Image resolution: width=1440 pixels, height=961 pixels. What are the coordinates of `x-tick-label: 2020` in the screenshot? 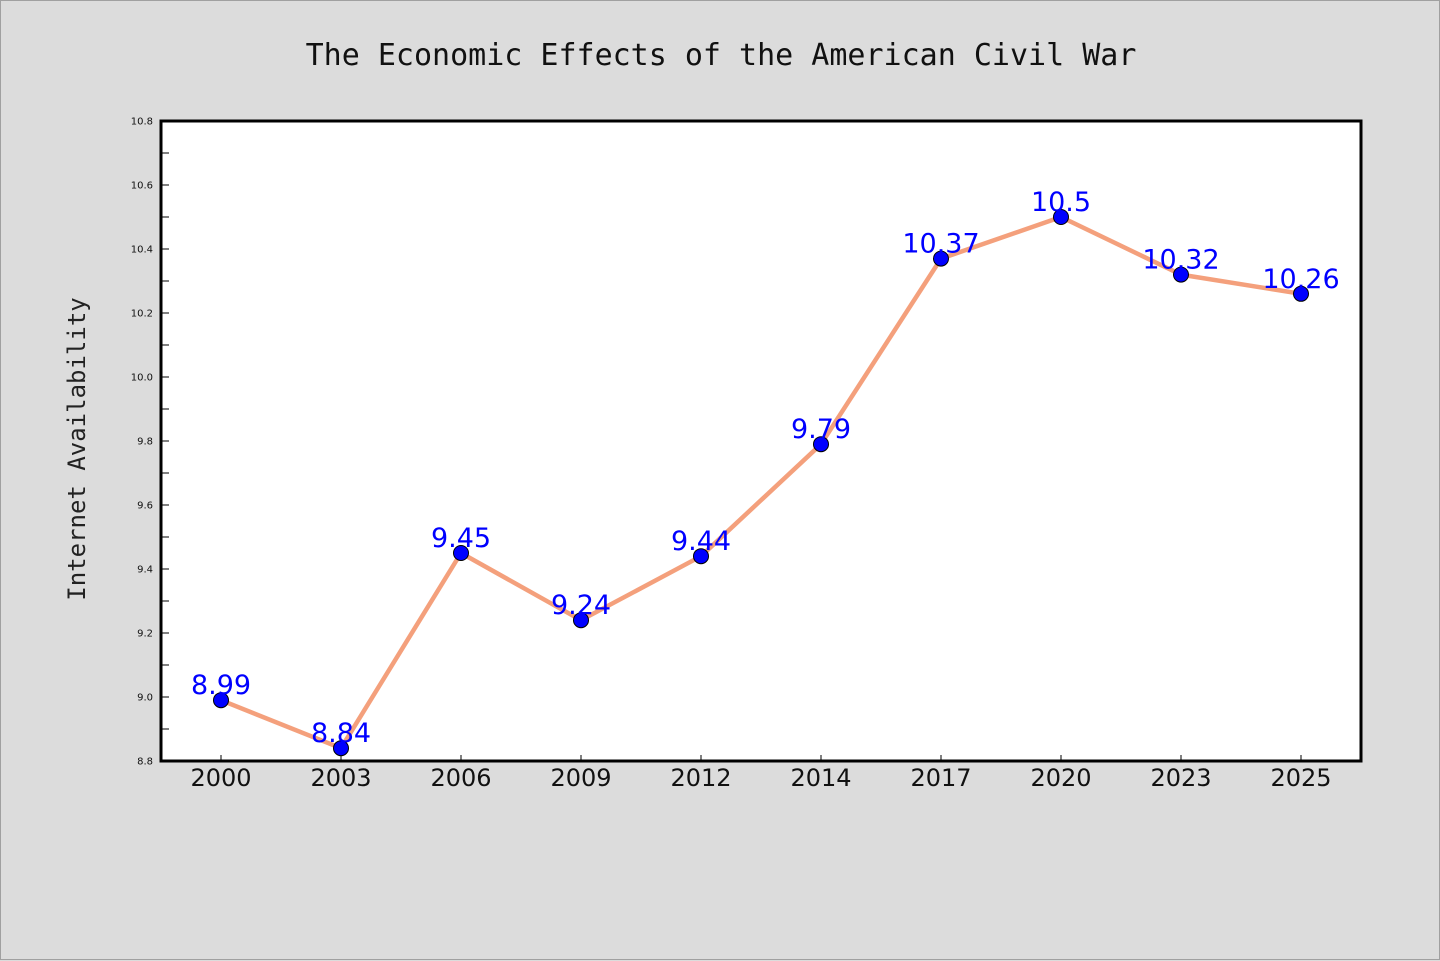 It's located at (1060, 778).